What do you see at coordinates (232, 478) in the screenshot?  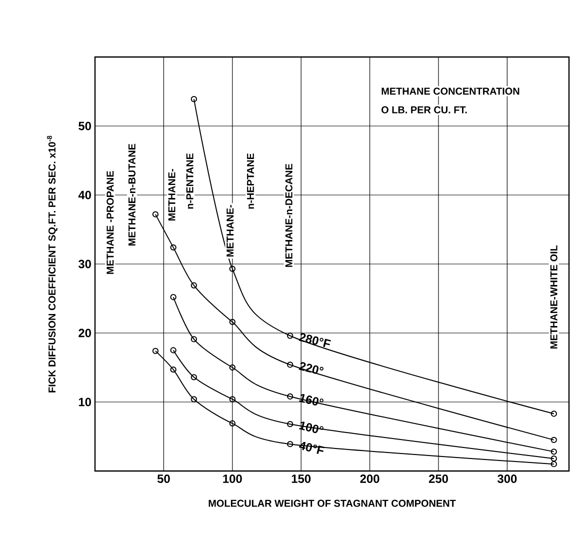 I see `x-tick-label: 100` at bounding box center [232, 478].